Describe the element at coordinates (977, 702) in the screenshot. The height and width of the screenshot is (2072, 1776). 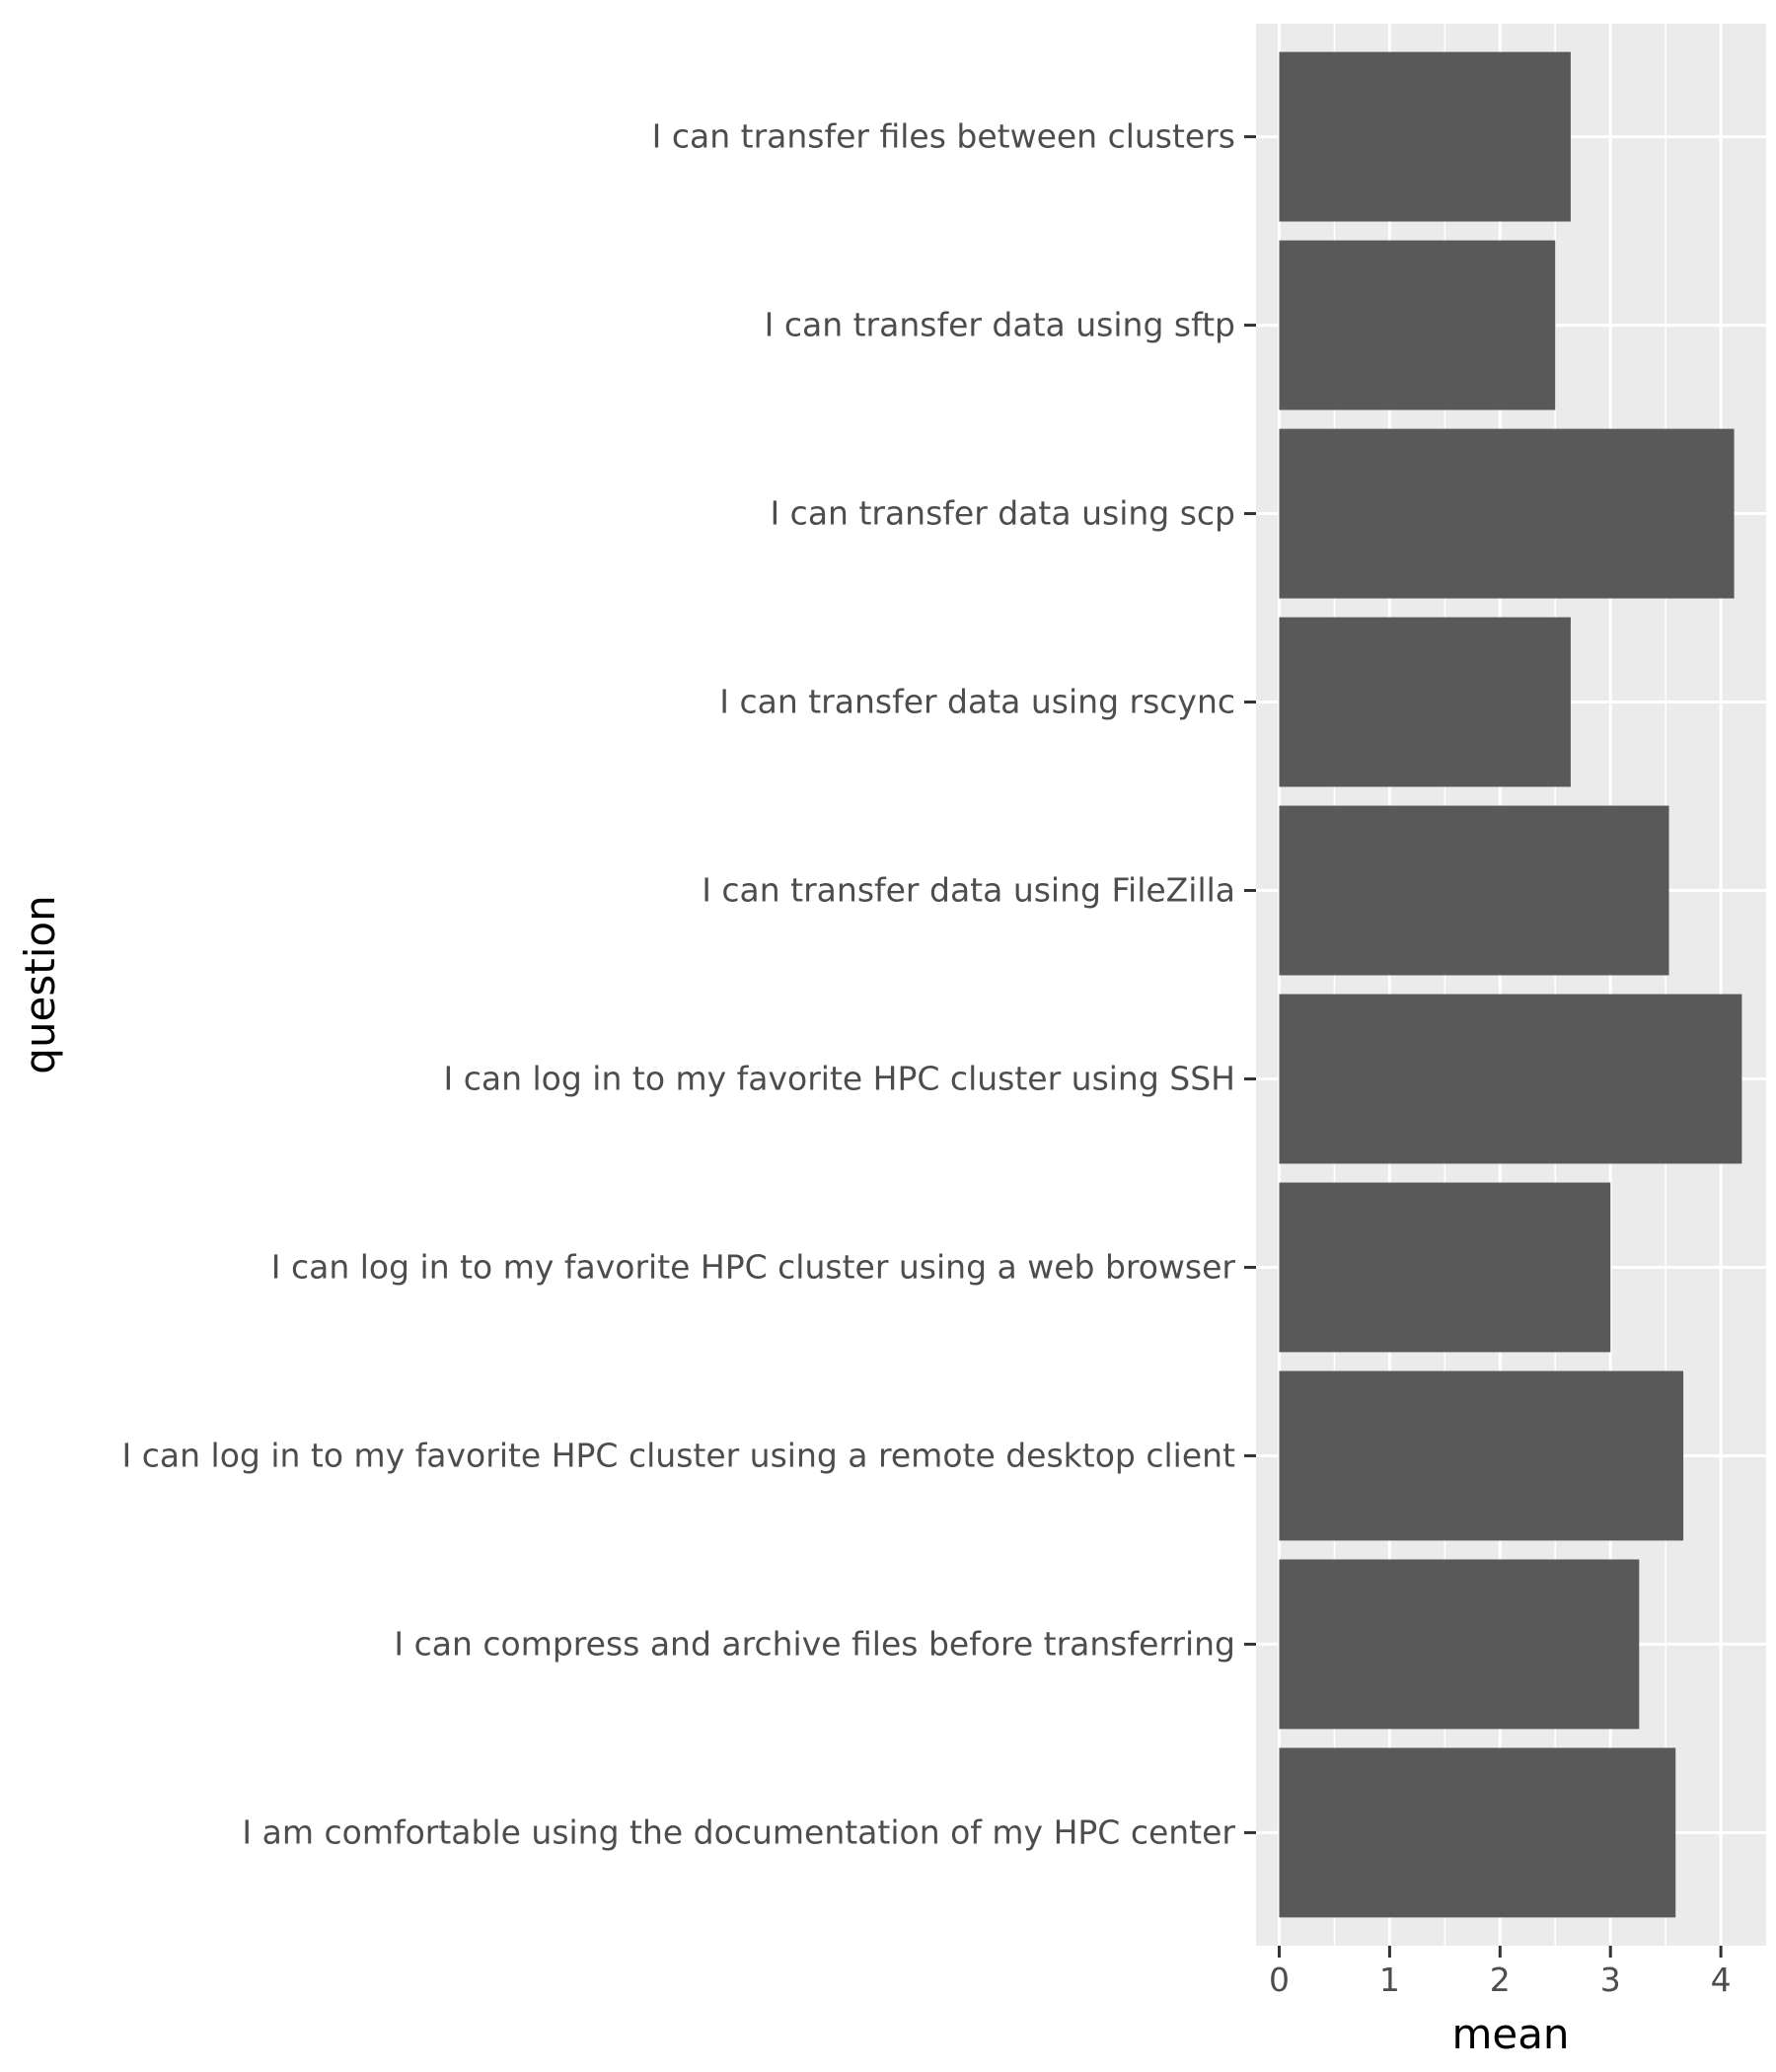
I see `y-tick-label: I can transfer data using rscync` at that location.